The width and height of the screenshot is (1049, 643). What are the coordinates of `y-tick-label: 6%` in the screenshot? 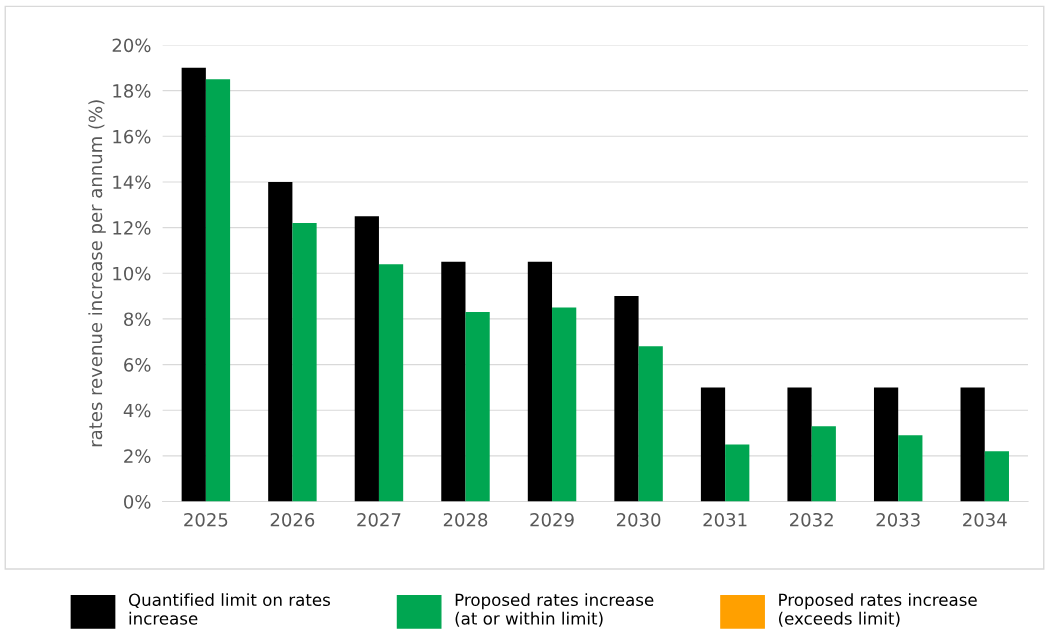 It's located at (137, 365).